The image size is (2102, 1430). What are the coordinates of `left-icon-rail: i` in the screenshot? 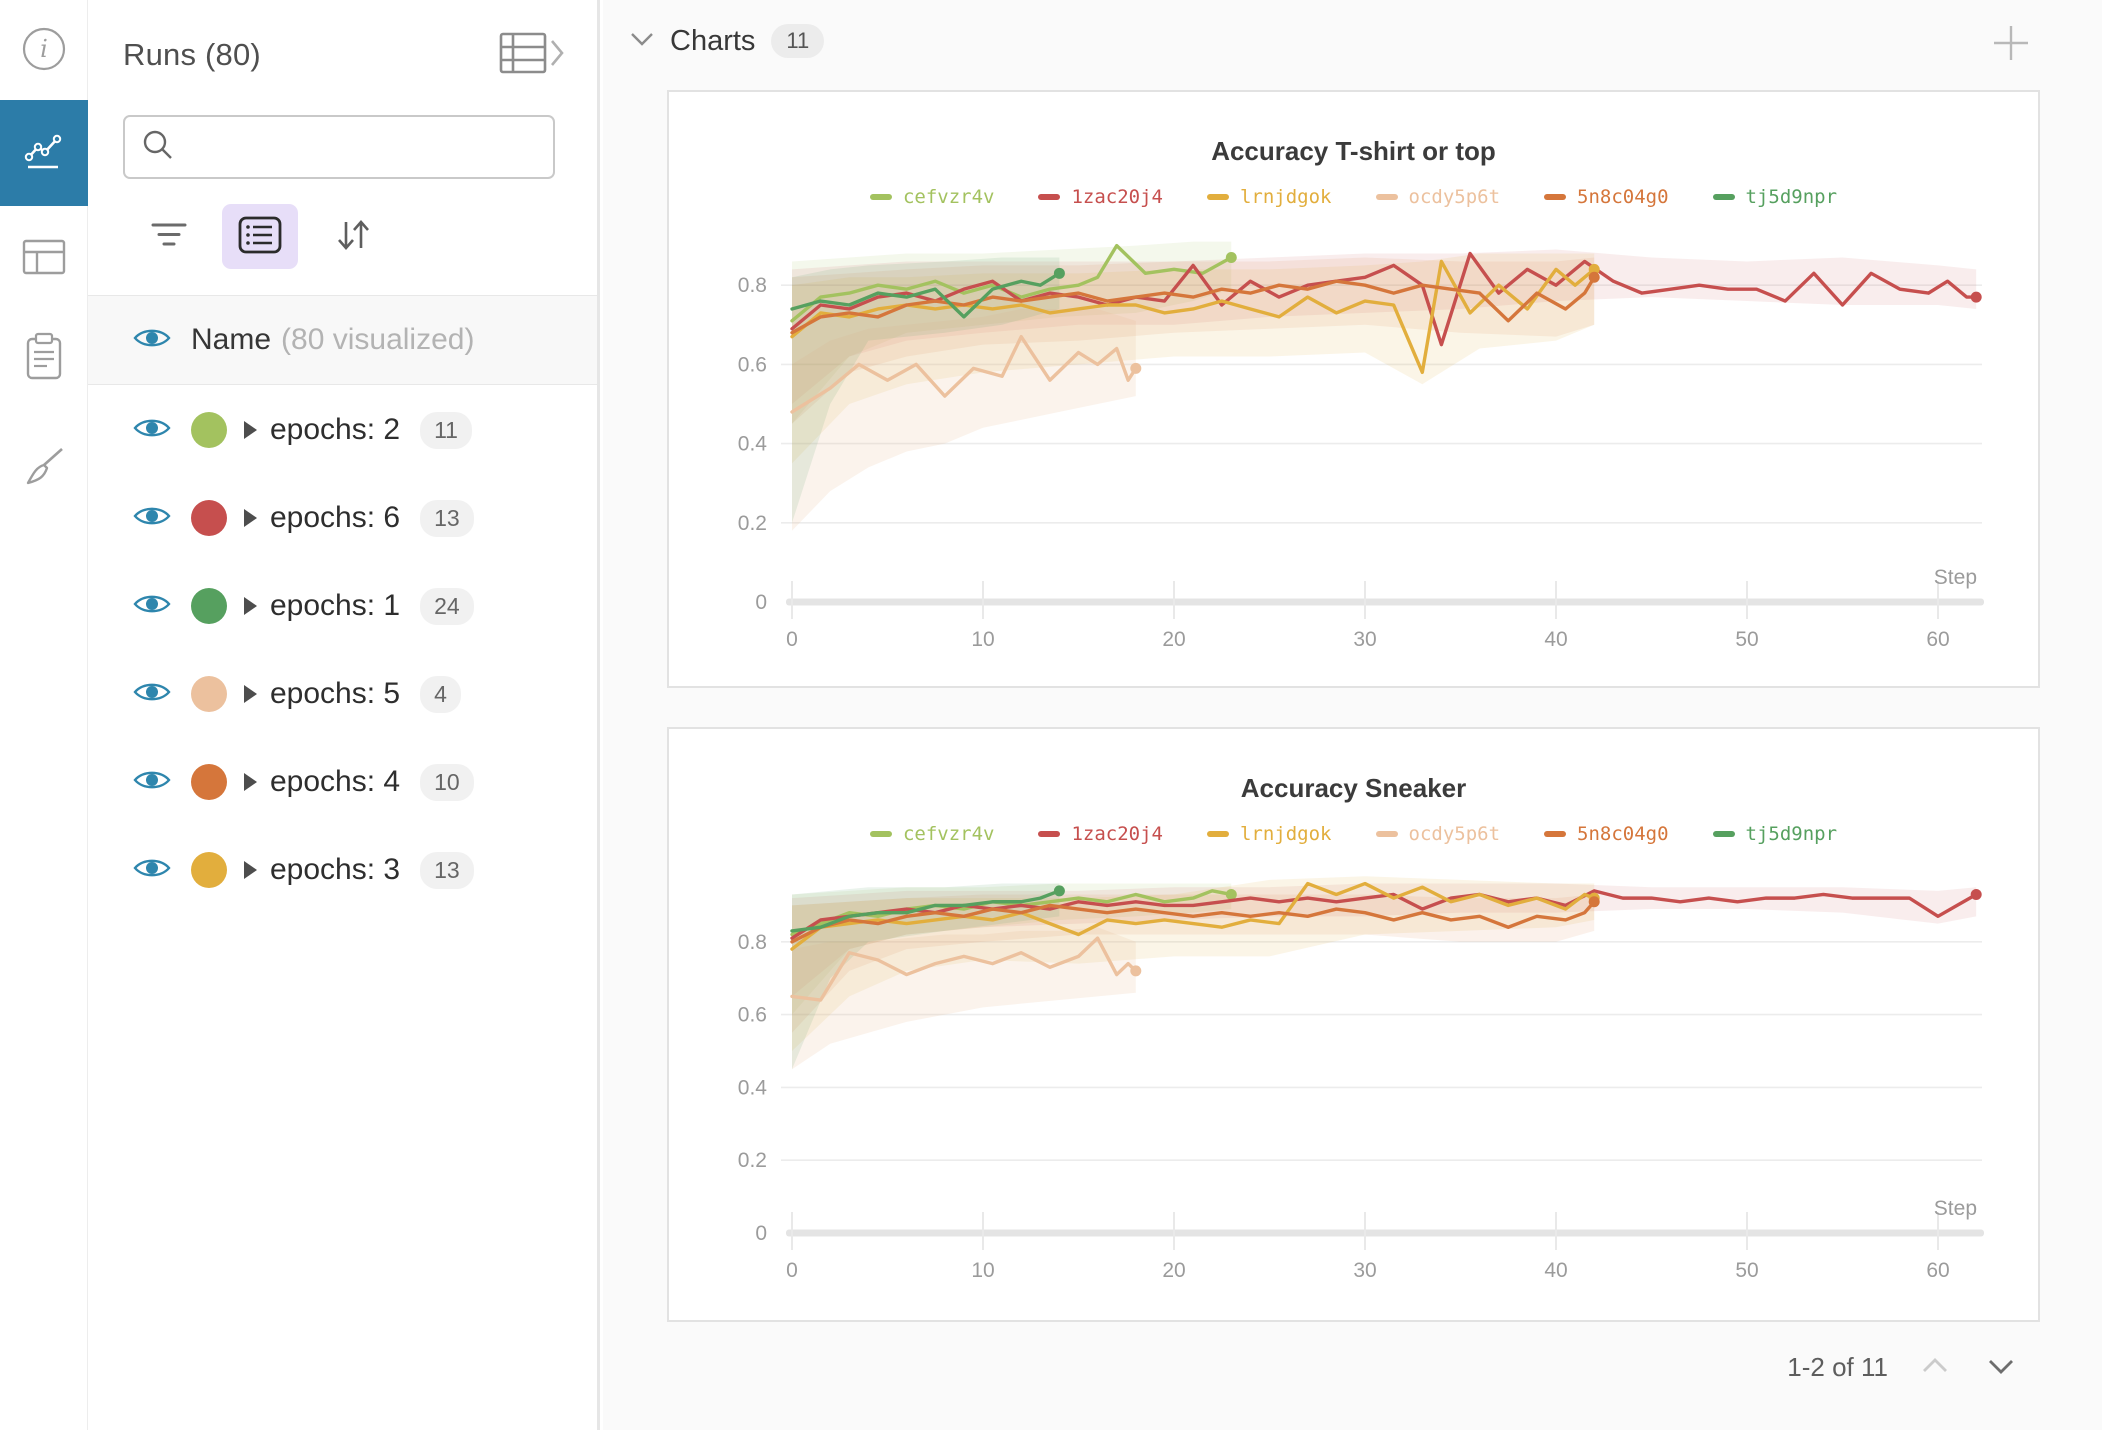 It's located at (44, 715).